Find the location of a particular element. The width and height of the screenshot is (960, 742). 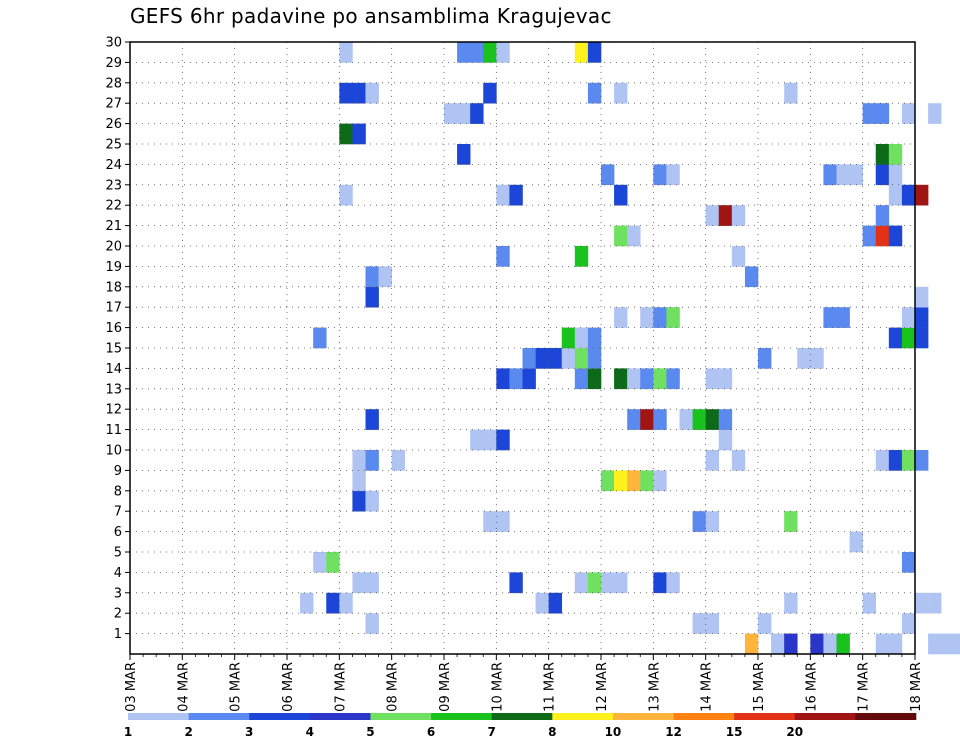

y-tick-label: 4 is located at coordinates (118, 573).